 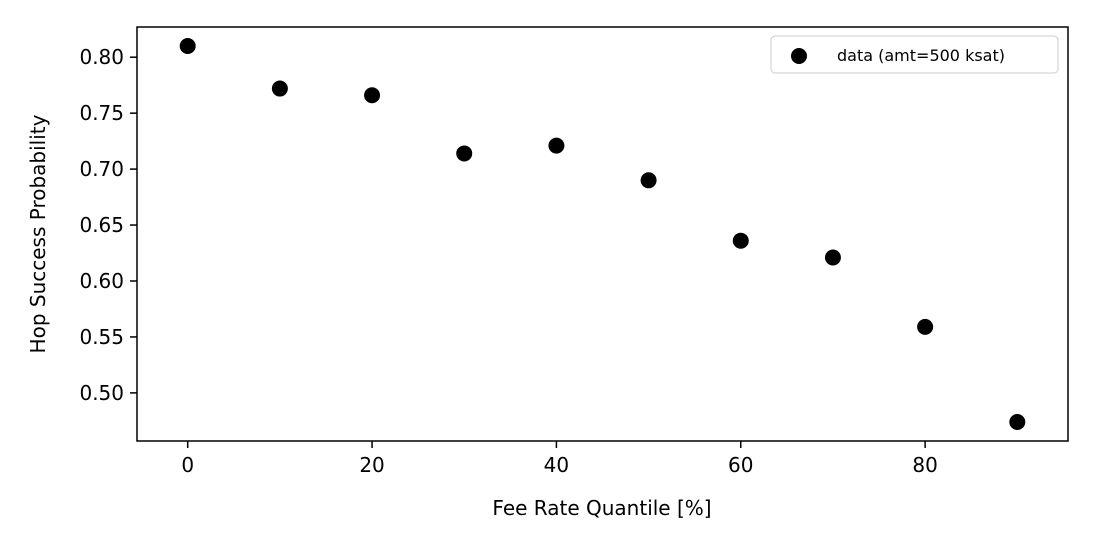 I want to click on x-tick-label: 0, so click(x=187, y=465).